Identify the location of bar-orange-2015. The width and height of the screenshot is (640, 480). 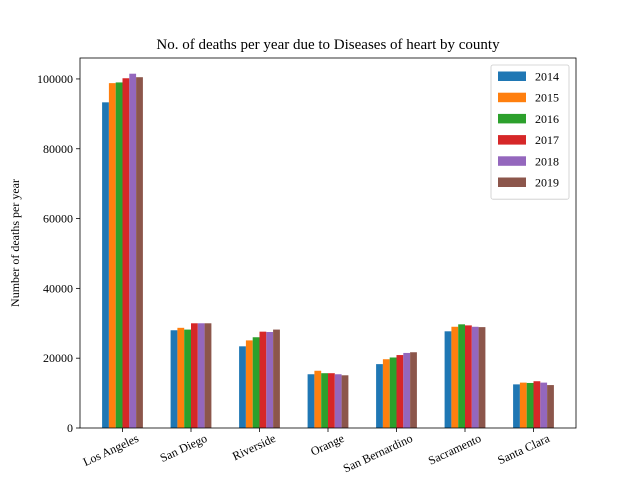
(318, 399).